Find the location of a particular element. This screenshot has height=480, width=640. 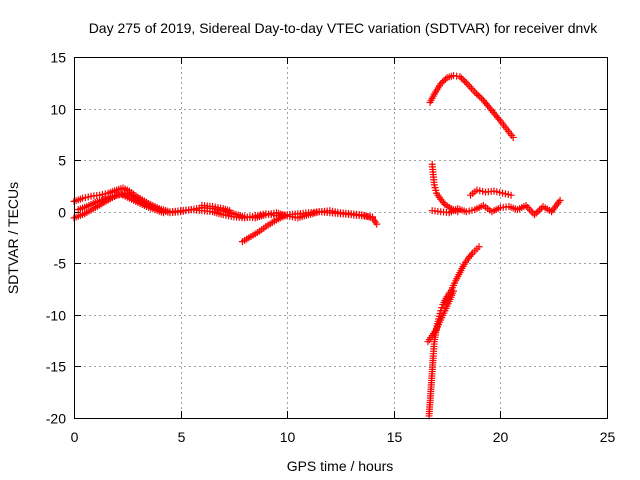

y-tick-label: -20 is located at coordinates (56, 419).